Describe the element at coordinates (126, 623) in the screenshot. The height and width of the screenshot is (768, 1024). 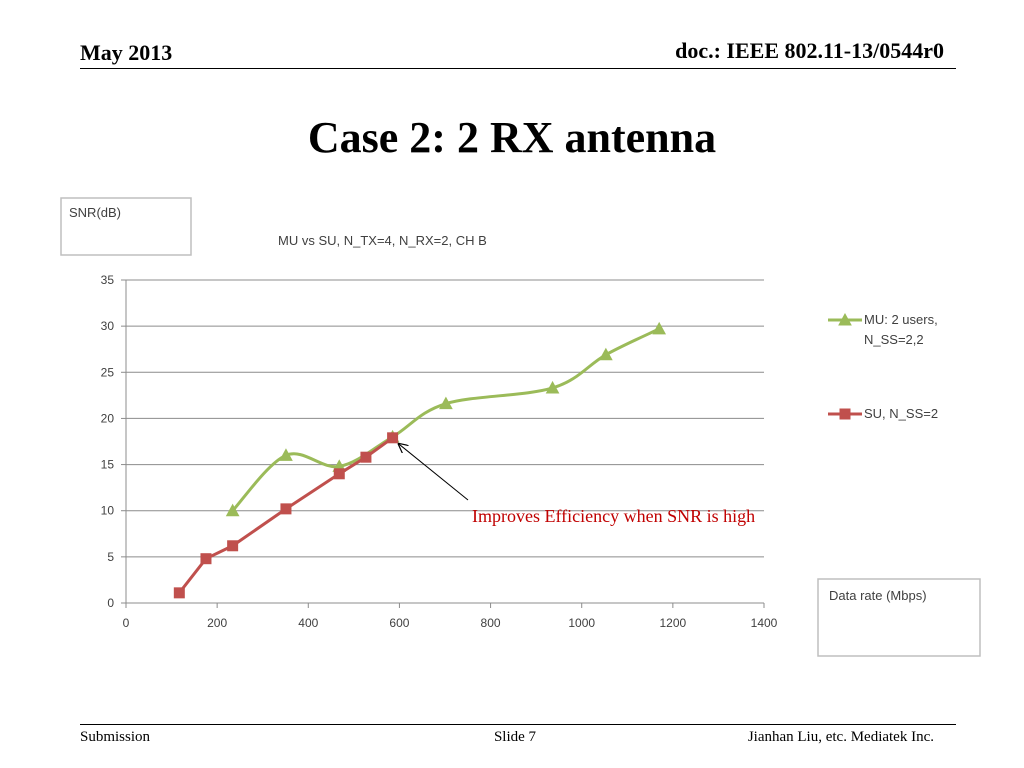
I see `x-tick-label: 0` at that location.